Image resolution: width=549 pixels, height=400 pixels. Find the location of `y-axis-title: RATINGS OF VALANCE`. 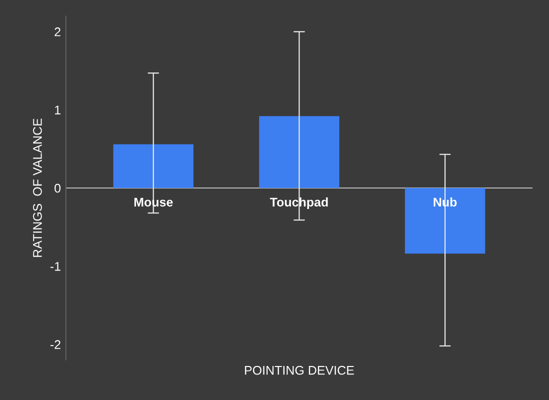

y-axis-title: RATINGS OF VALANCE is located at coordinates (37, 187).